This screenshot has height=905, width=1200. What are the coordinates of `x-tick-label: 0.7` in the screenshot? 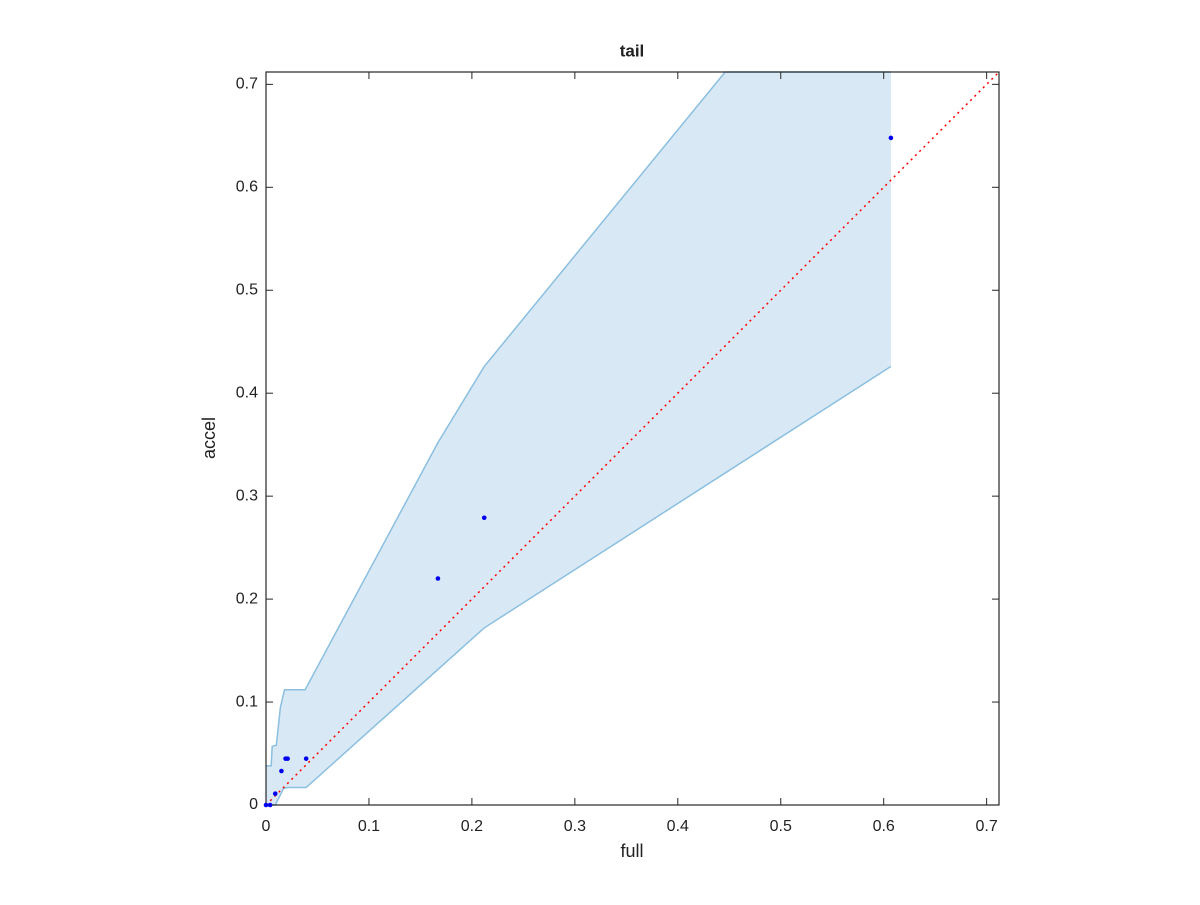 It's located at (987, 826).